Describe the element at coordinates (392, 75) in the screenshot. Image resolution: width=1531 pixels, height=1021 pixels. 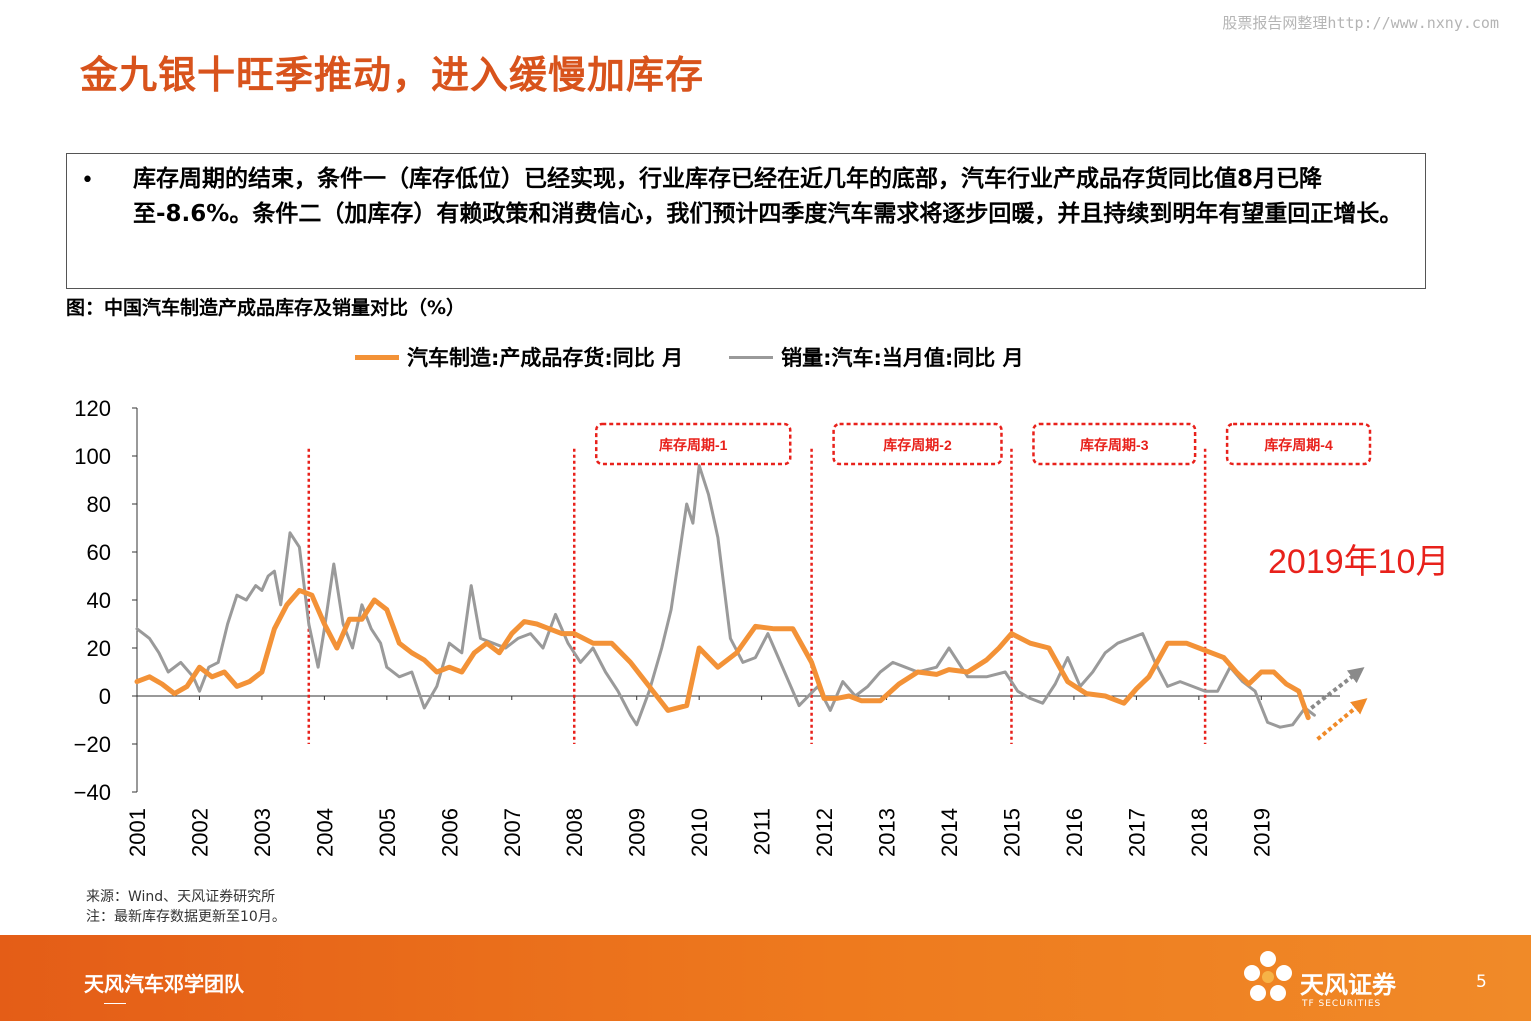
I see `slide-title: 金九银十旺季推动，进入缓慢加库存` at that location.